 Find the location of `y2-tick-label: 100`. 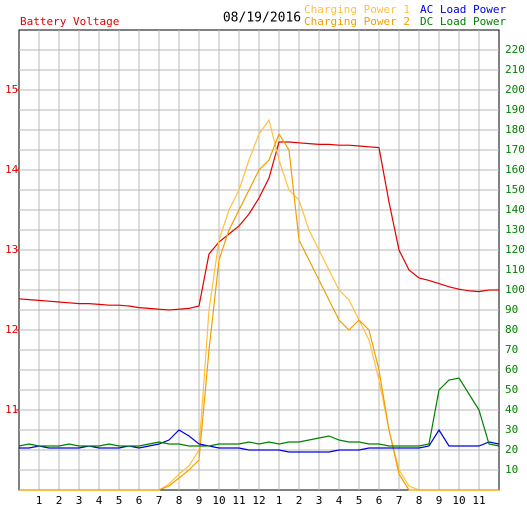

y2-tick-label: 100 is located at coordinates (515, 289).